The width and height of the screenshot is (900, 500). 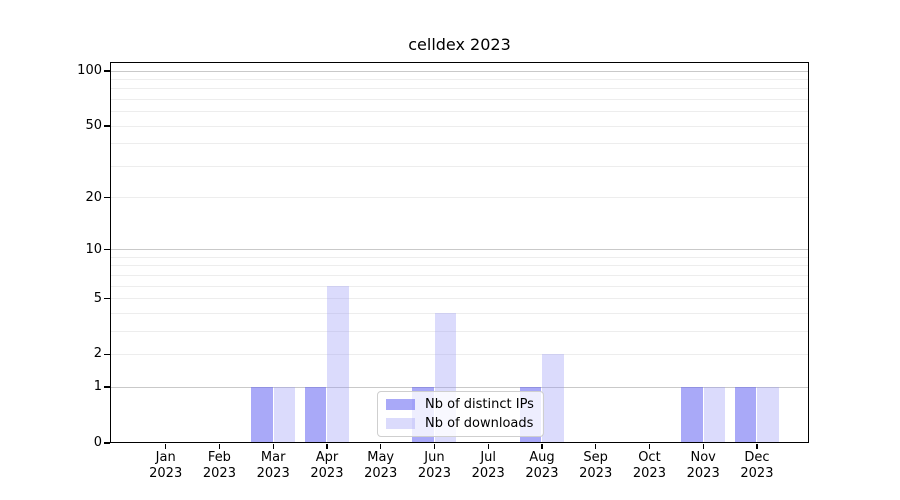 I want to click on y-tick-label: 2, so click(x=97, y=354).